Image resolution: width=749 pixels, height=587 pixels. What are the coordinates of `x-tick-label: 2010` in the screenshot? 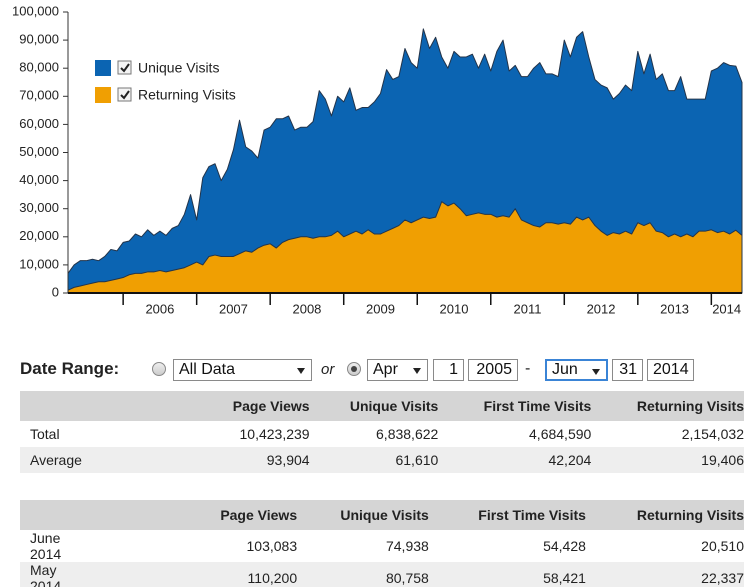 It's located at (454, 308).